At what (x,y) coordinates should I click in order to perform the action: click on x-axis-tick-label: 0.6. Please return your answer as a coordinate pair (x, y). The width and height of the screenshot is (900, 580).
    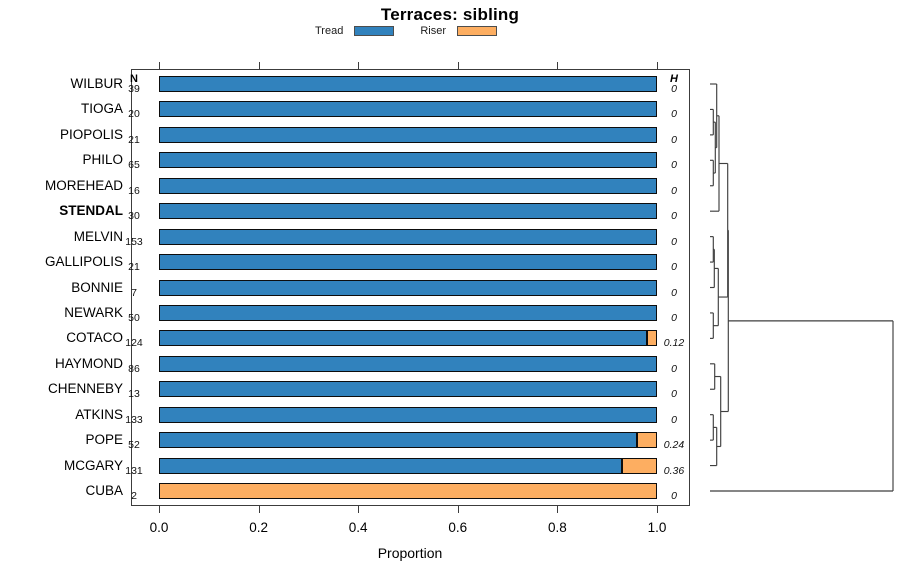
    Looking at the image, I should click on (458, 527).